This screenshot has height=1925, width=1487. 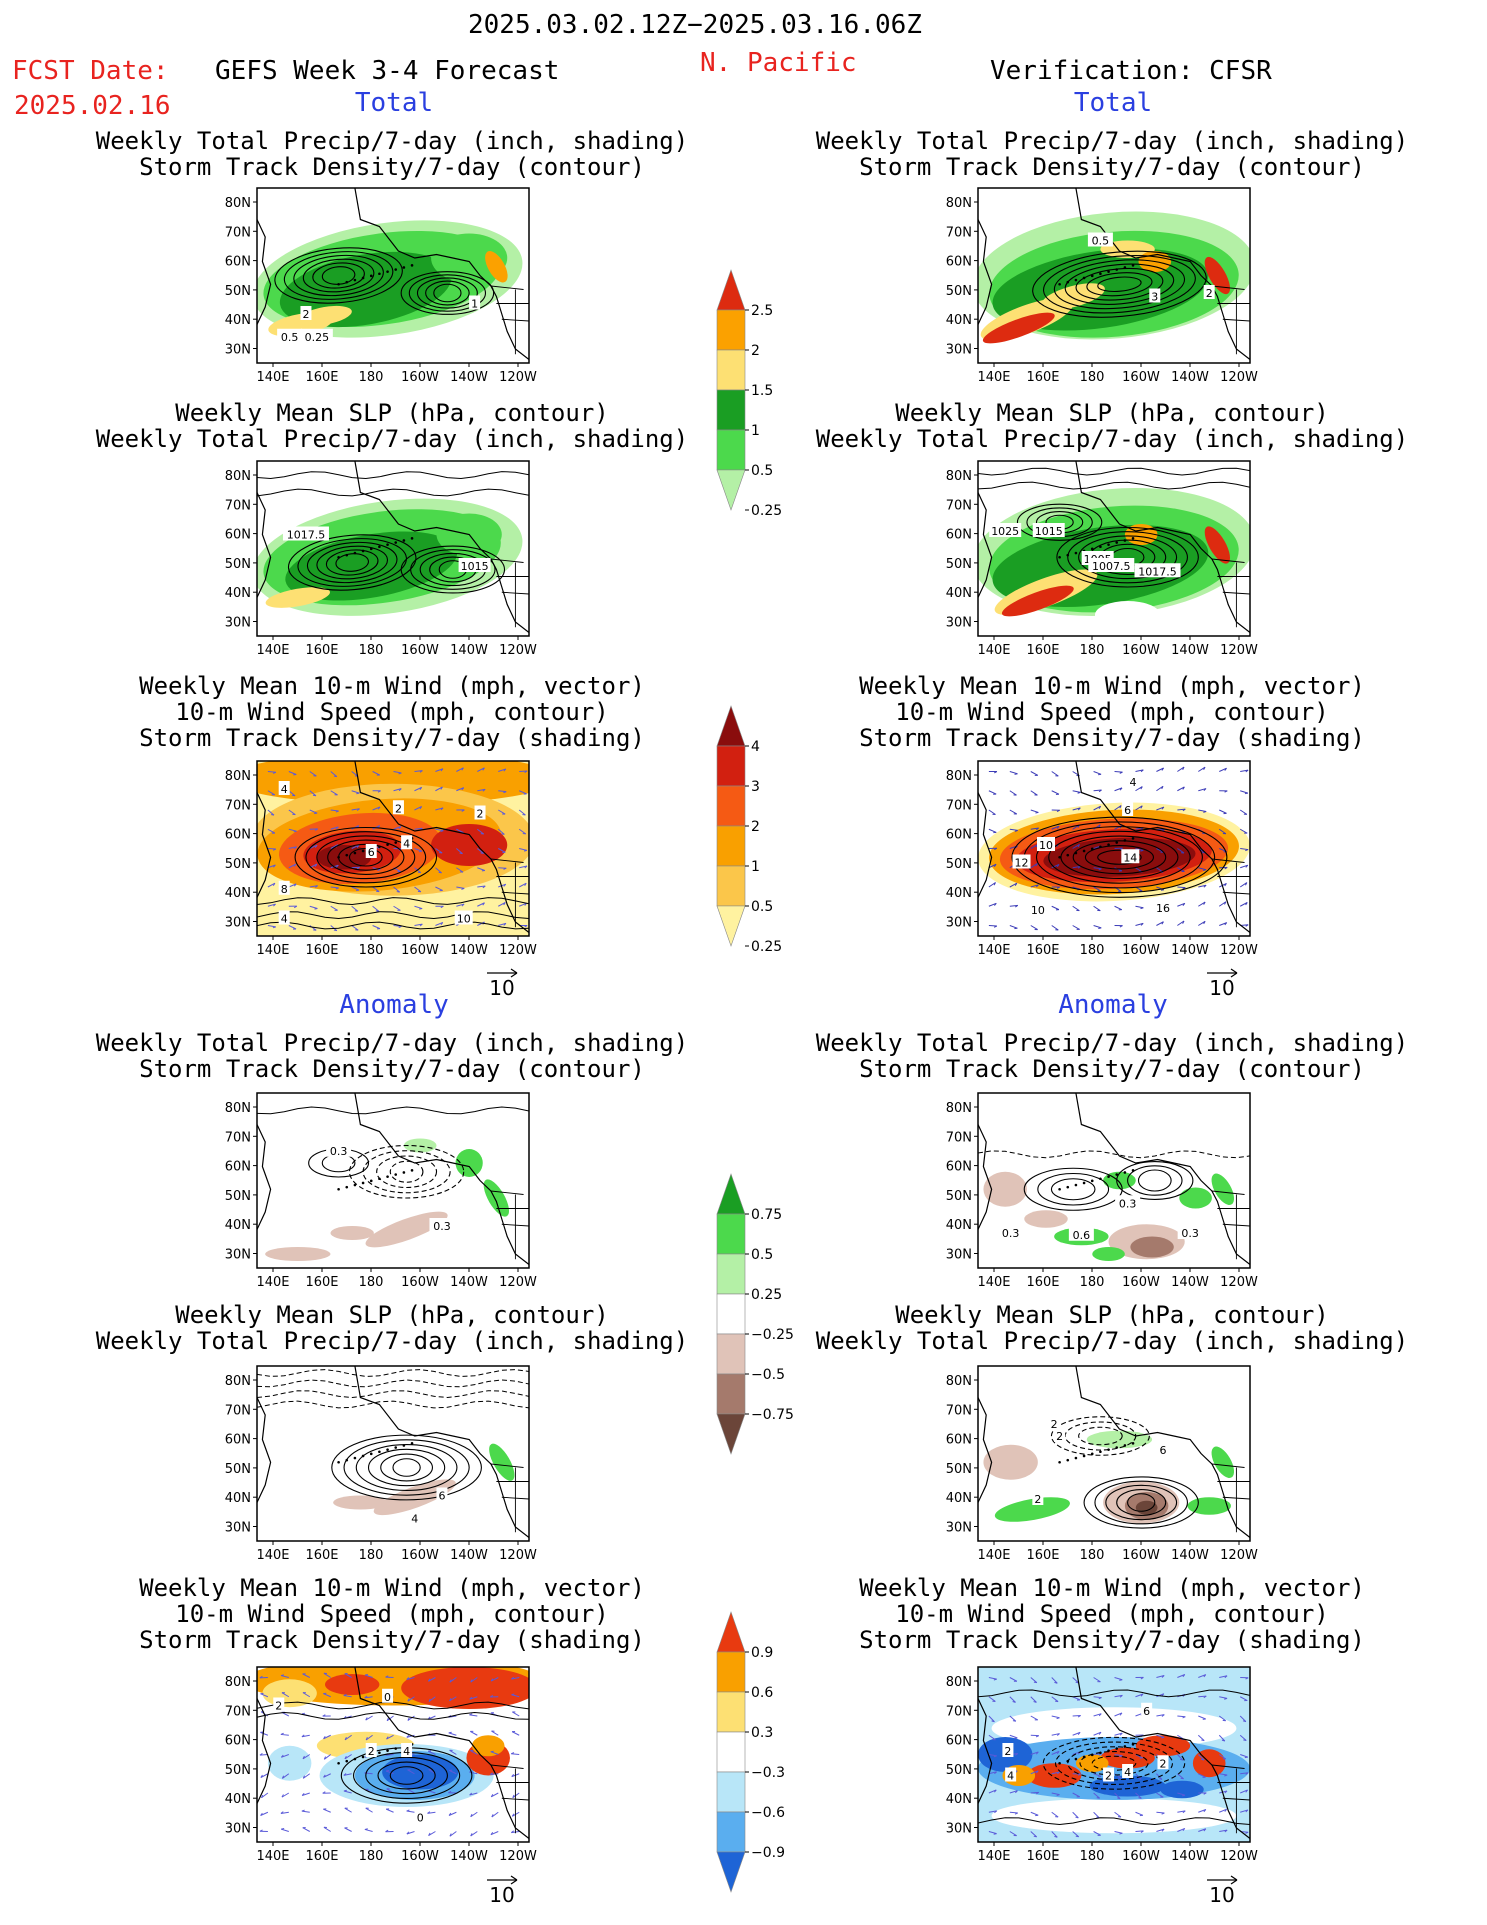 What do you see at coordinates (768, 1773) in the screenshot?
I see `colorbar-label: −0.3` at bounding box center [768, 1773].